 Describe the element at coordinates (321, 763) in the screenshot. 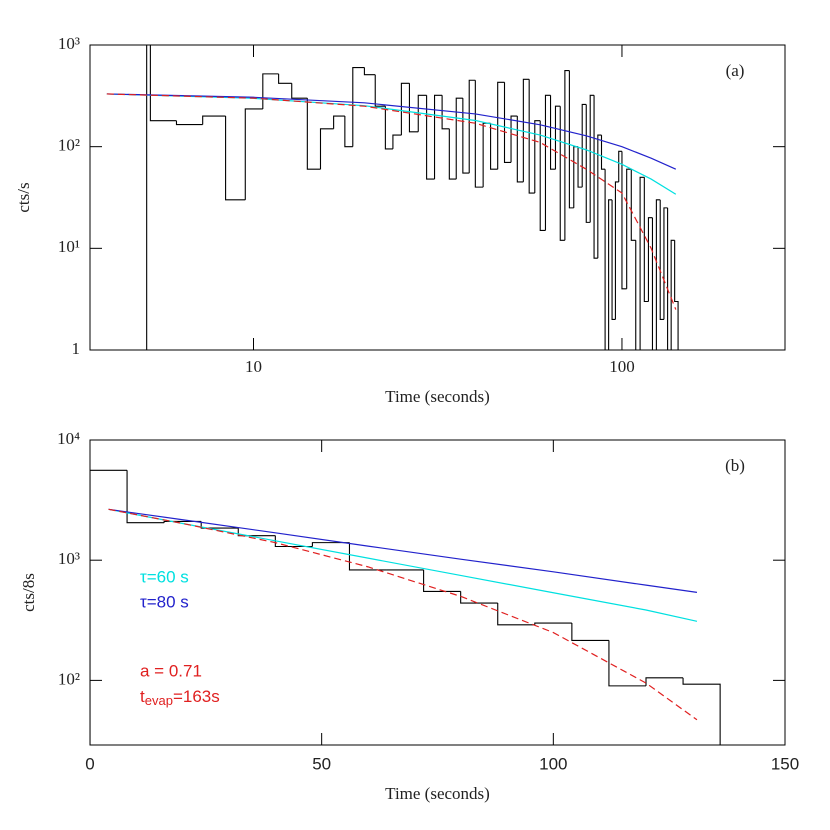

I see `x-tick-label: 50` at that location.